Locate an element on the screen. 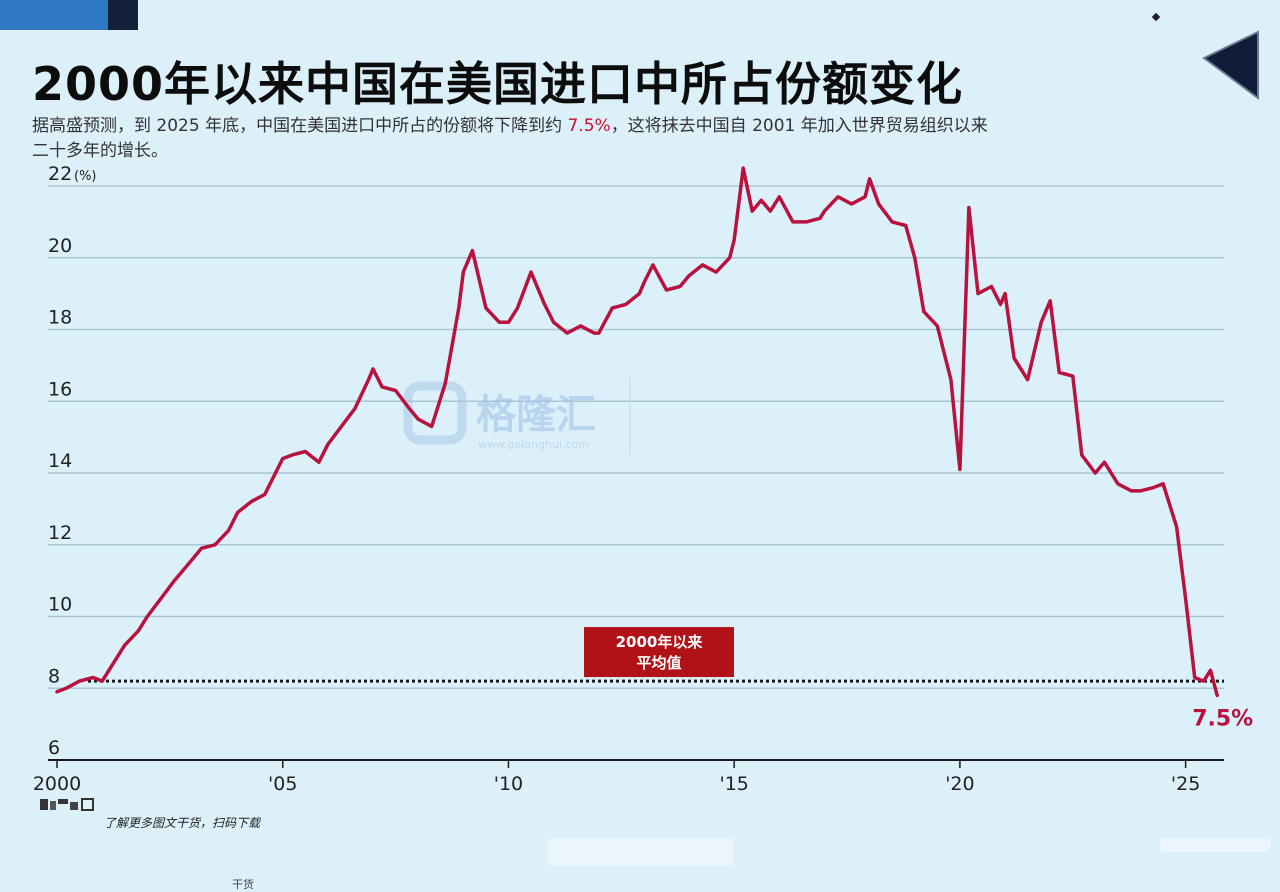  footer-small-text: 干货 is located at coordinates (243, 884).